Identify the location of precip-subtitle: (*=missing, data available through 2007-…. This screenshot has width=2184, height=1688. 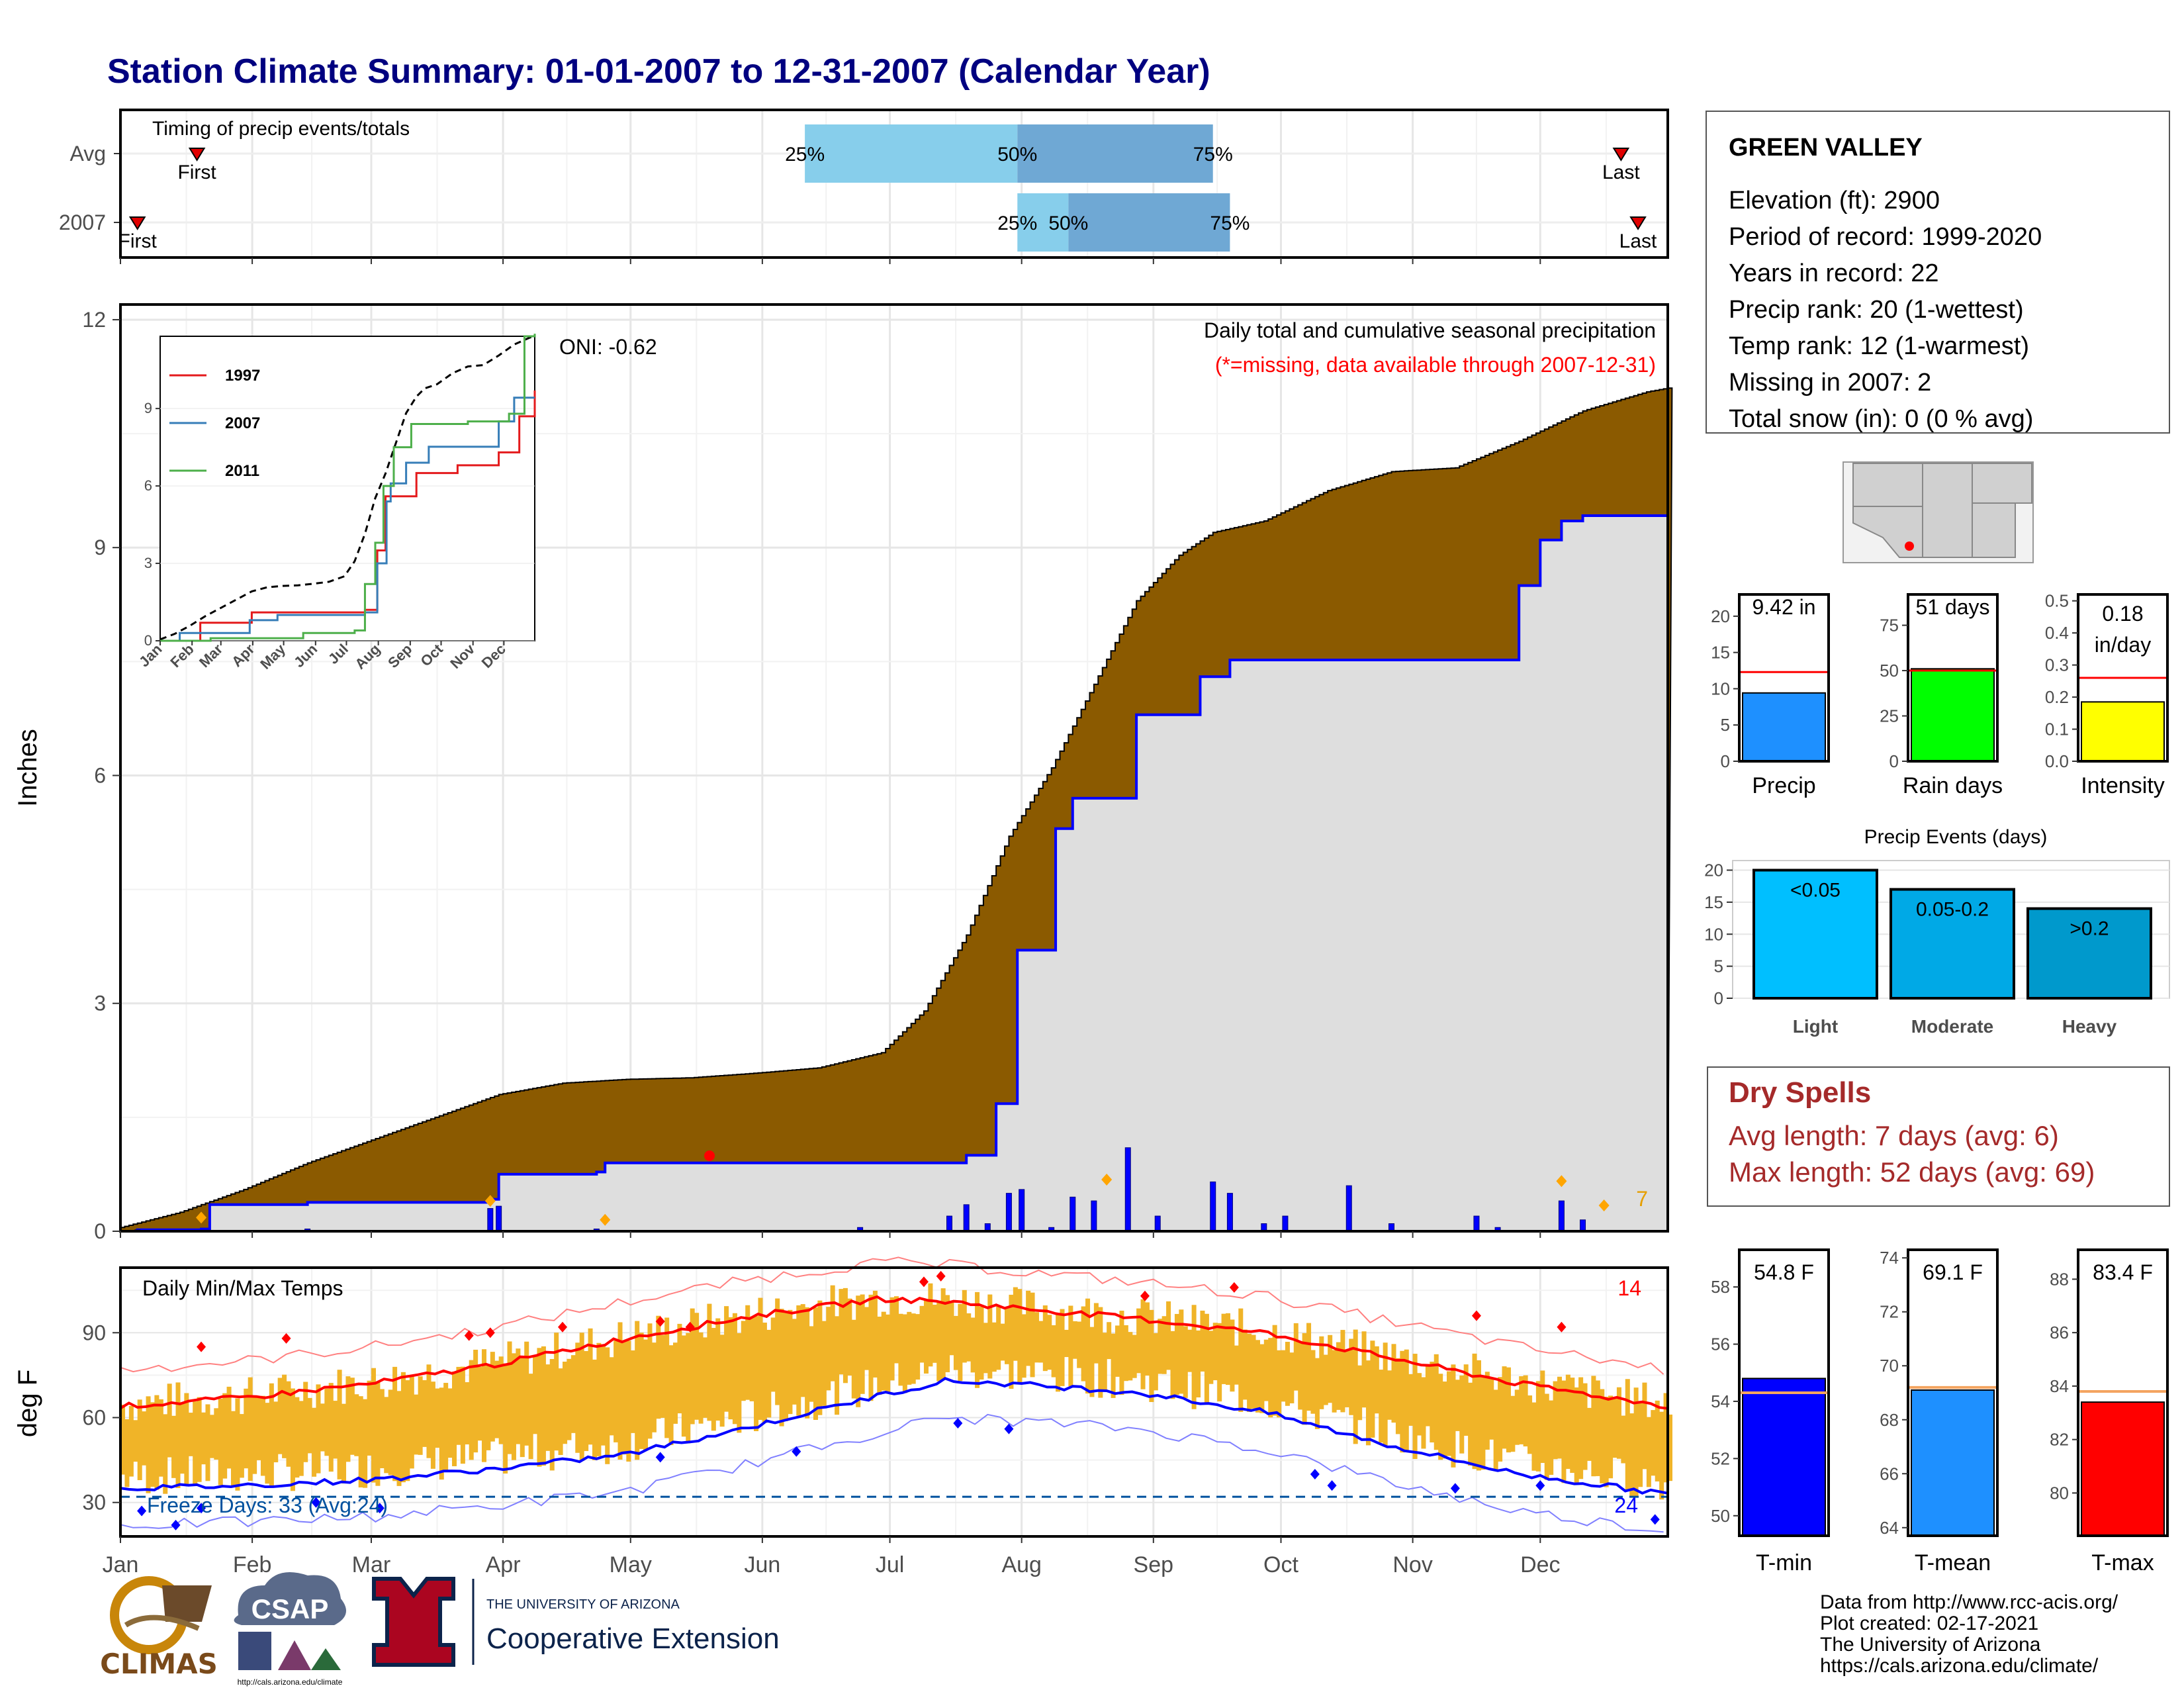
(1436, 365).